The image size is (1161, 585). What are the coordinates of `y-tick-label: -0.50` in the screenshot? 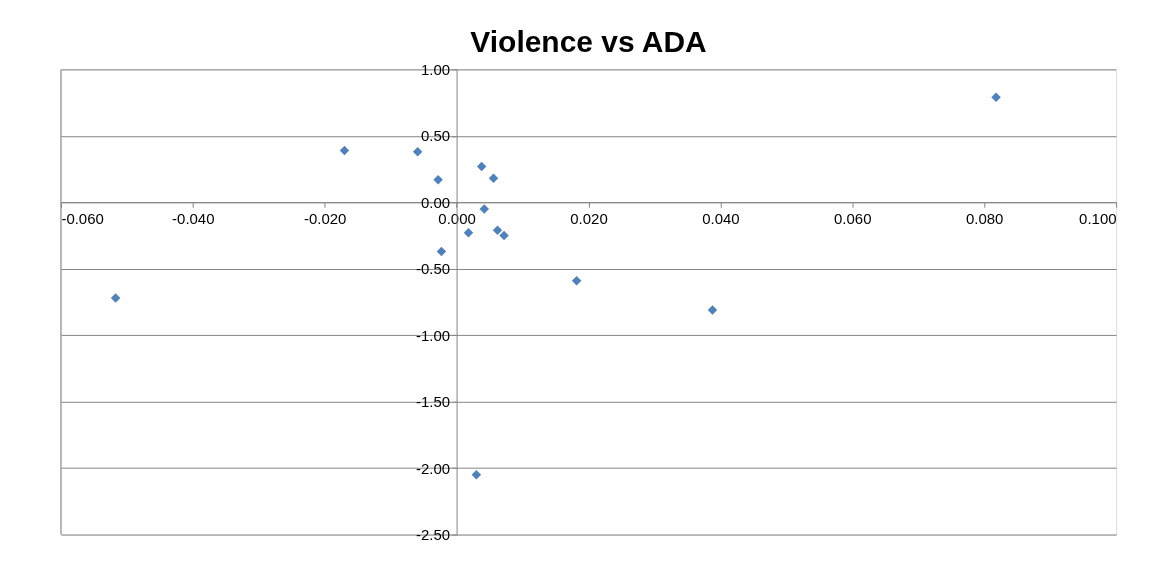 It's located at (433, 269).